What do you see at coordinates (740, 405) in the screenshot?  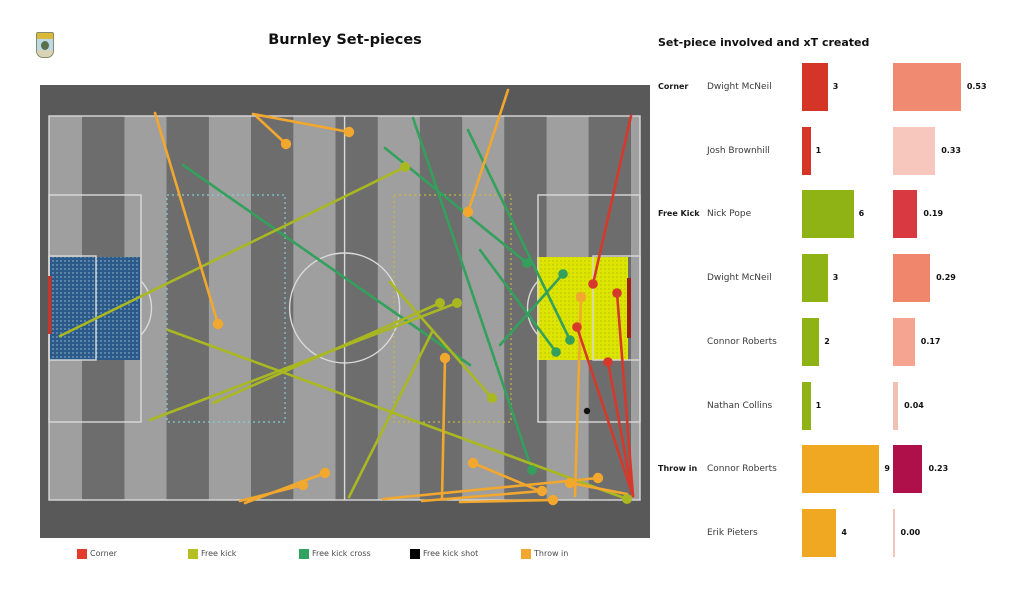 I see `player-name-label: Nathan Collins` at bounding box center [740, 405].